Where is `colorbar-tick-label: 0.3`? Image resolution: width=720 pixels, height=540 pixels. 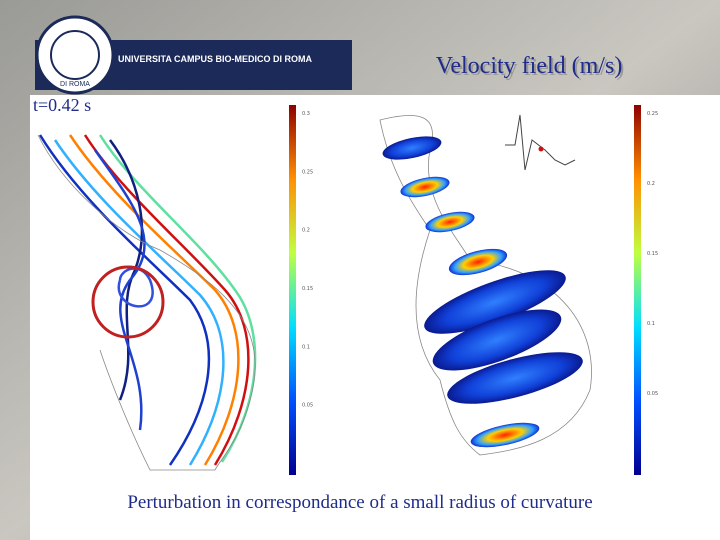 colorbar-tick-label: 0.3 is located at coordinates (306, 114).